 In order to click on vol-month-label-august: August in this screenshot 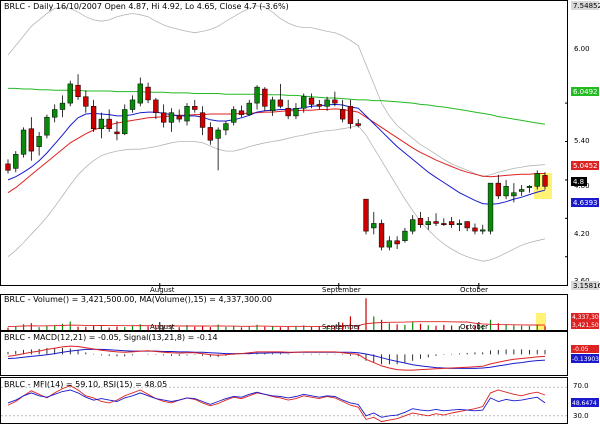, I will do `click(162, 327)`.